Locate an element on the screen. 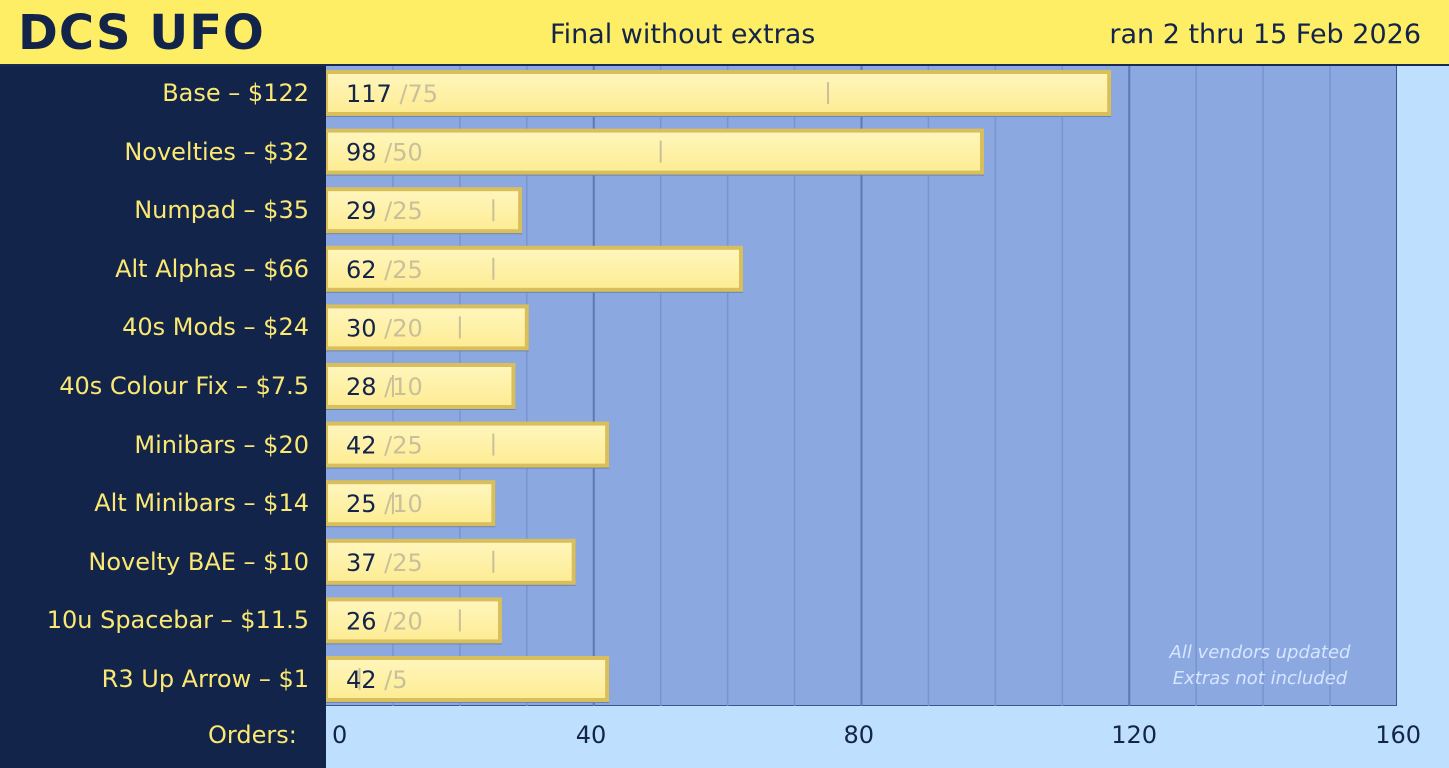 The width and height of the screenshot is (1449, 768). bar: 28 /10 is located at coordinates (421, 386).